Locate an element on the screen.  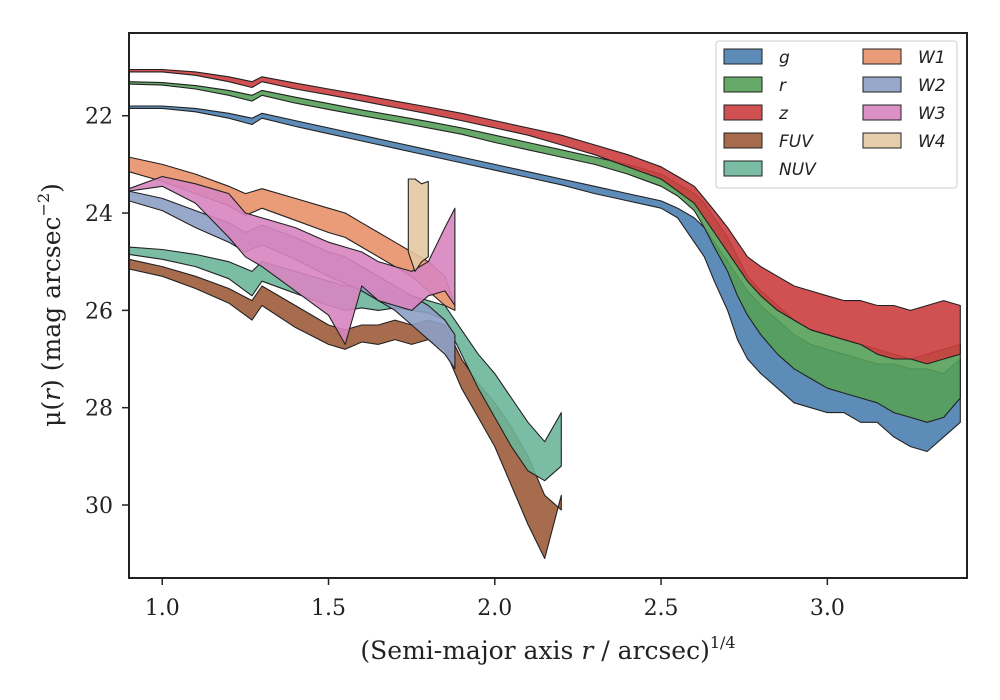
y-axis-title-suffix: ) (mag arcsec is located at coordinates (51, 302).